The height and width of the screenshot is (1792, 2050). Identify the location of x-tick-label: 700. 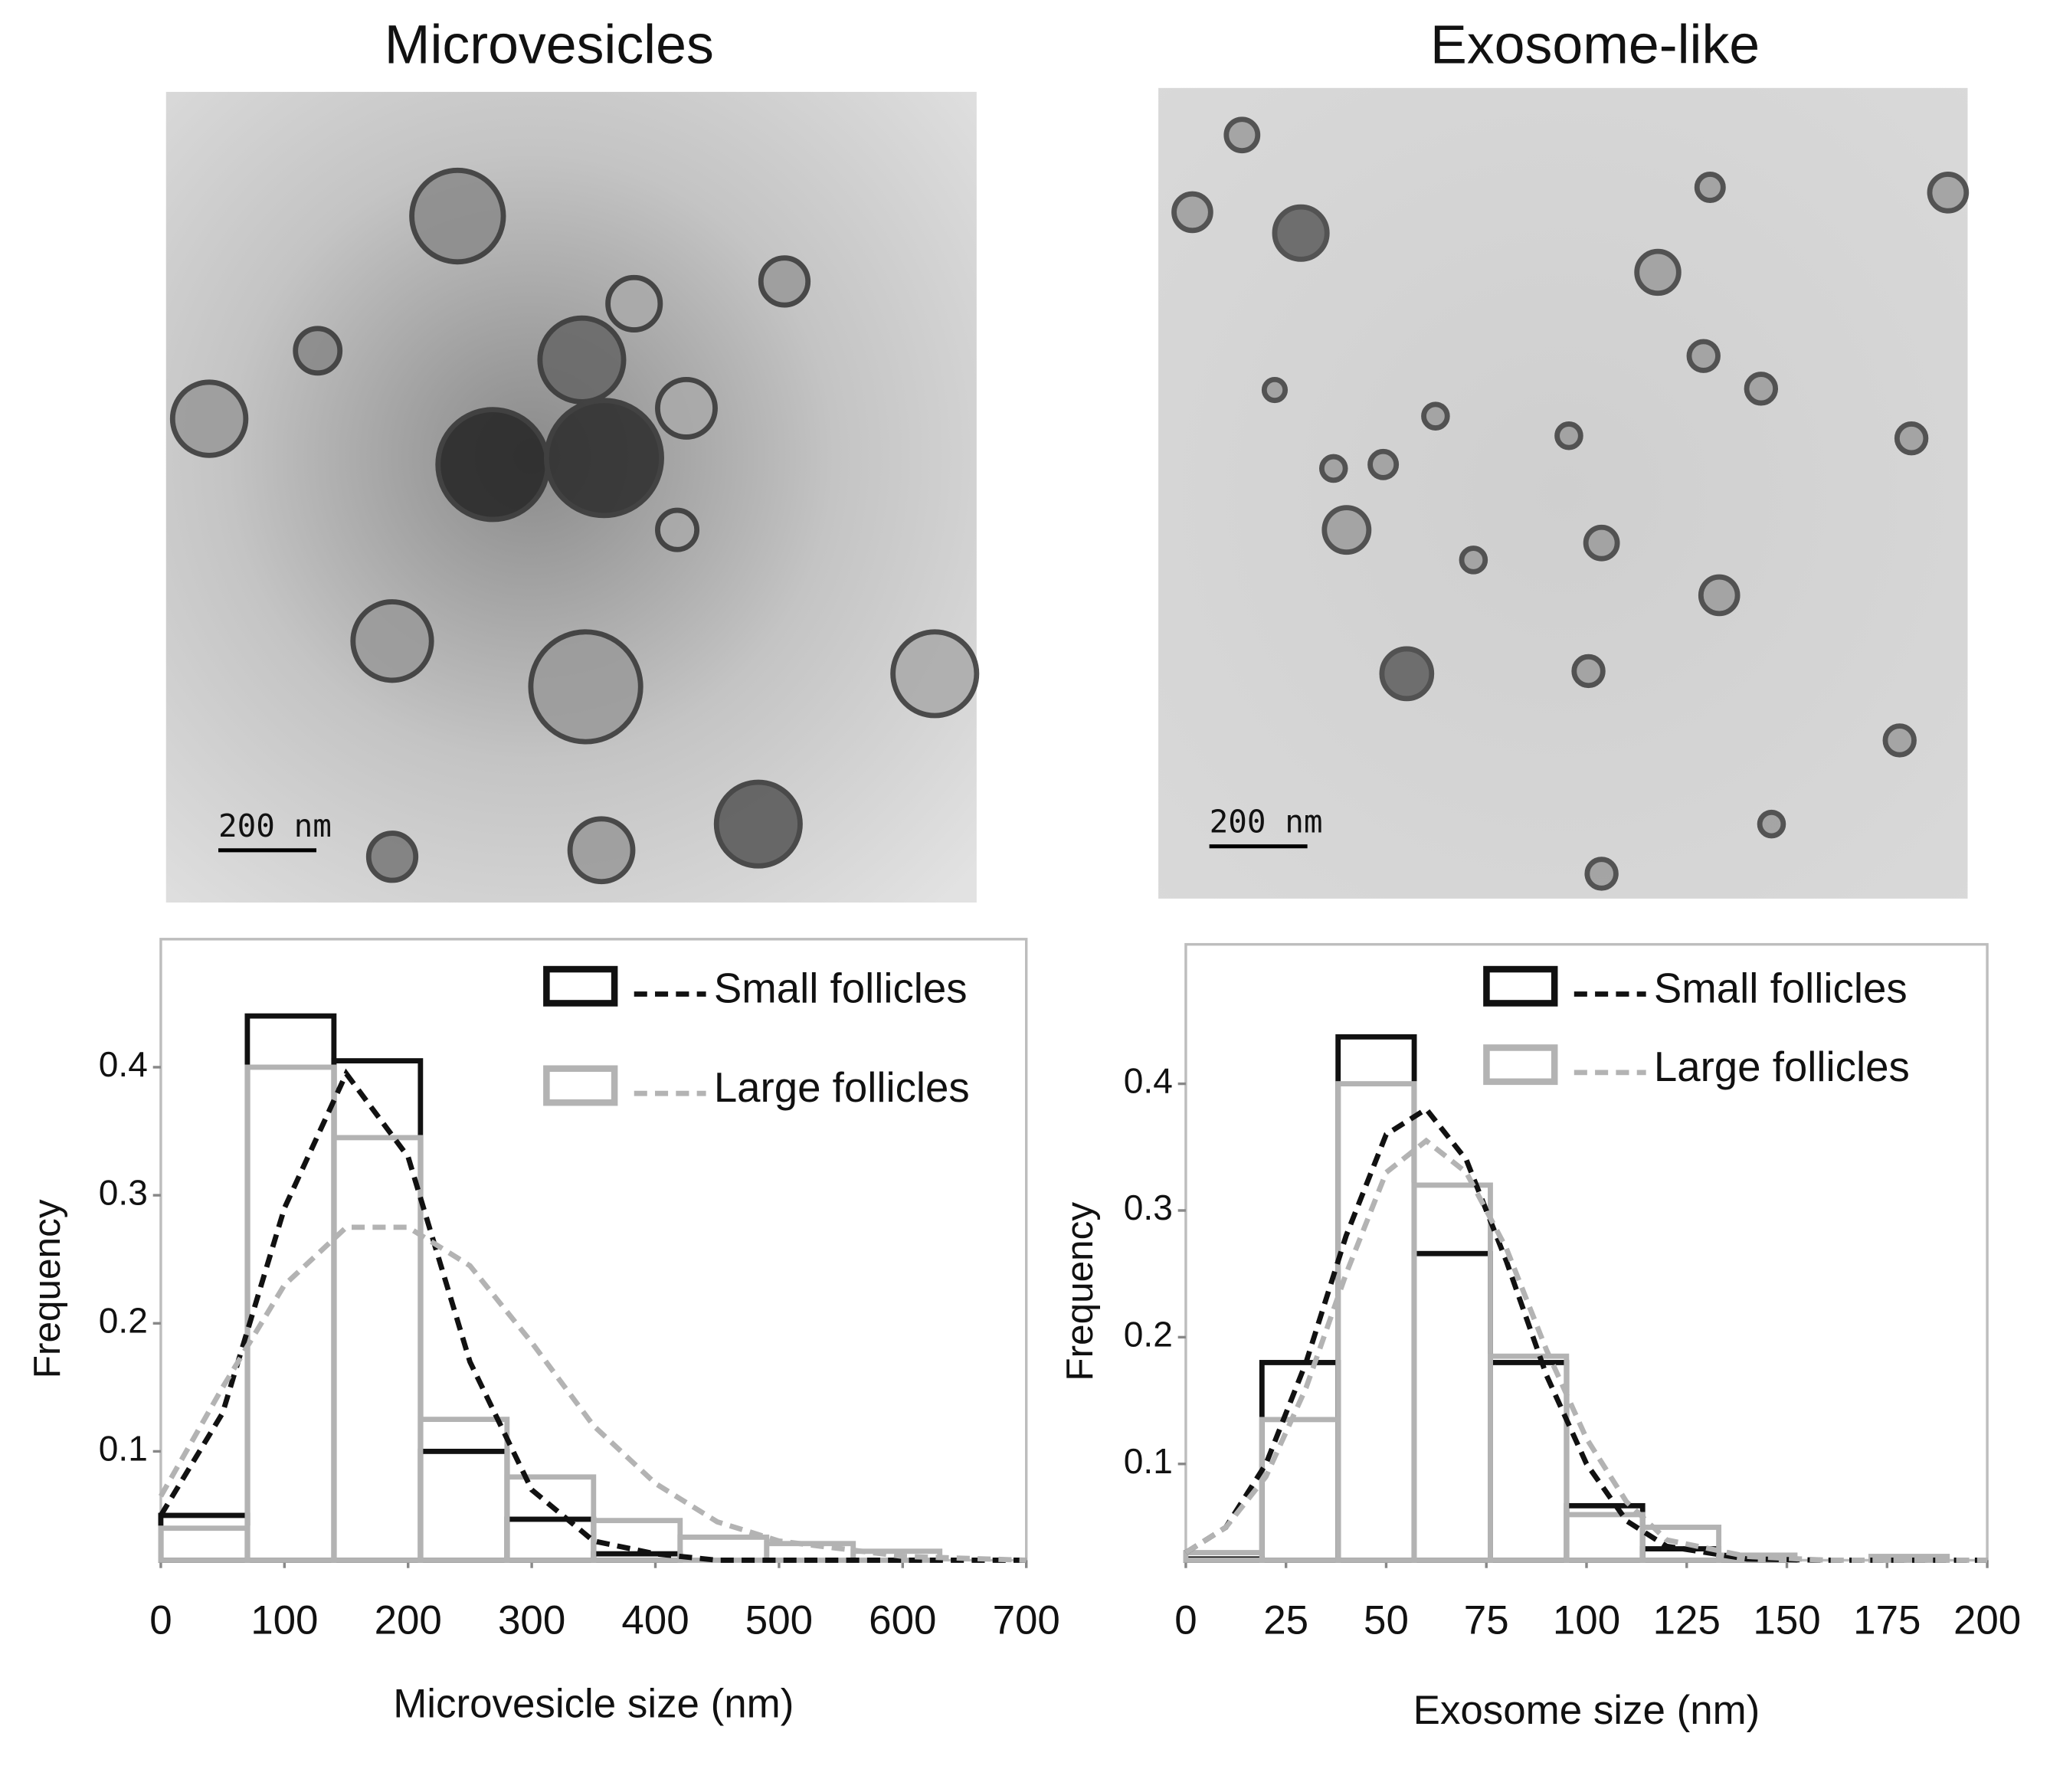
(1026, 1620).